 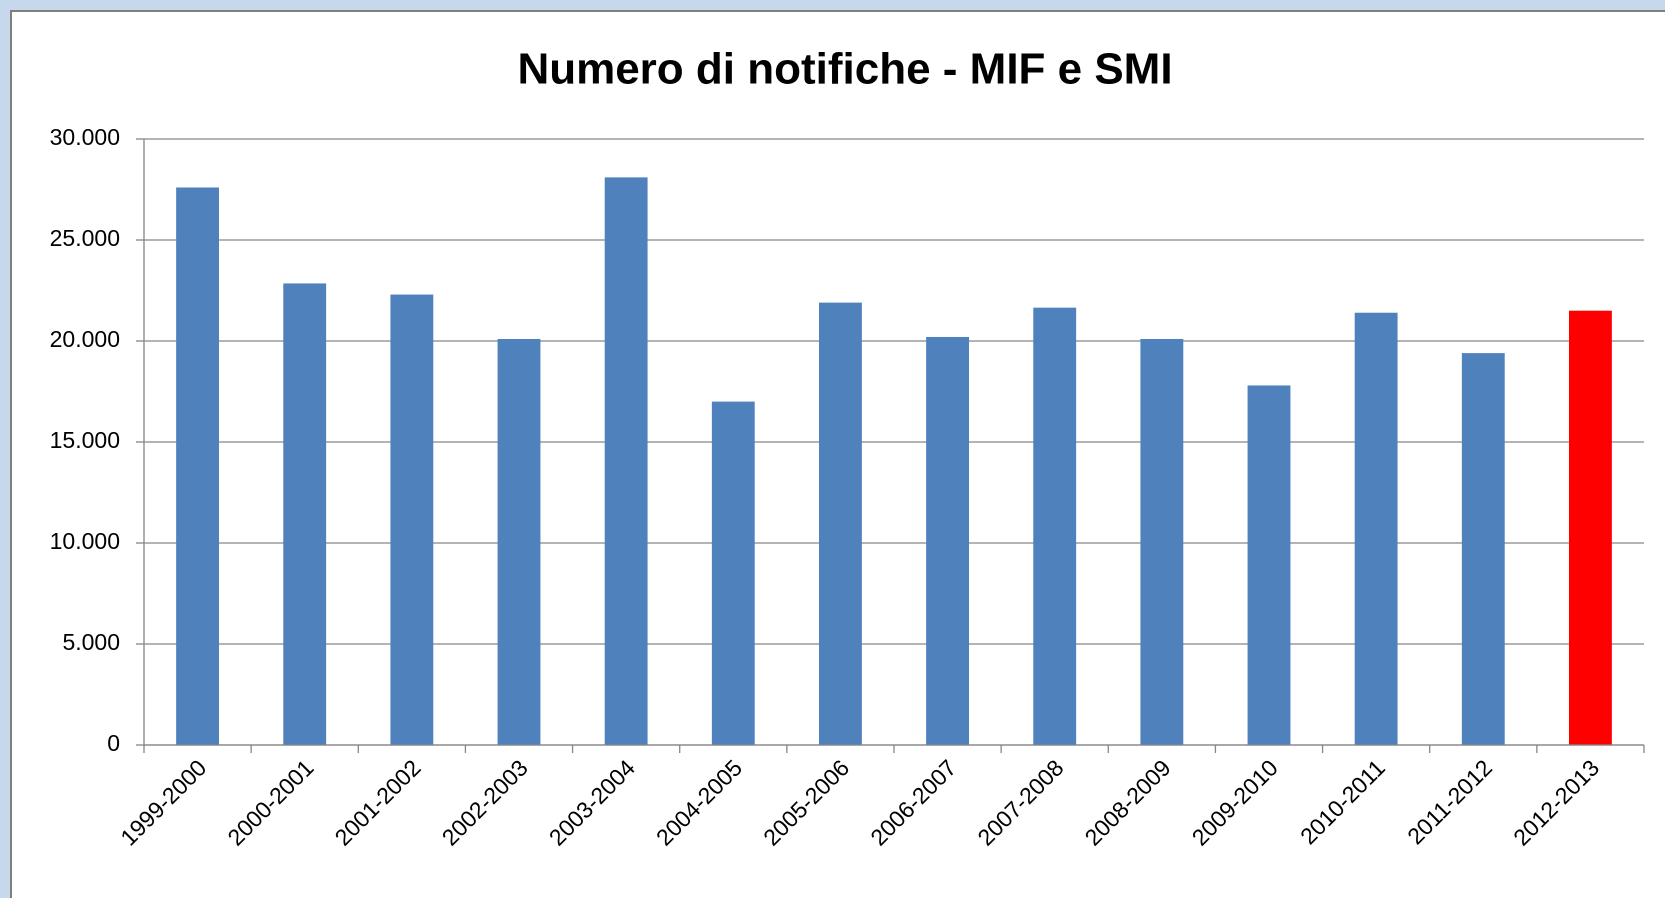 What do you see at coordinates (85, 137) in the screenshot?
I see `y-tick-label: 30.000` at bounding box center [85, 137].